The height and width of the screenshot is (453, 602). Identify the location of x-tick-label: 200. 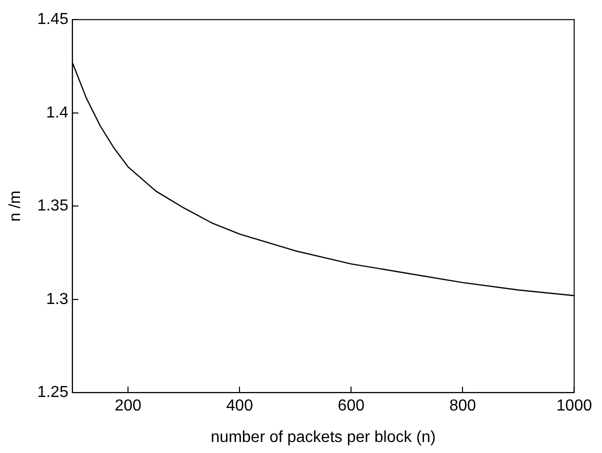
(128, 406).